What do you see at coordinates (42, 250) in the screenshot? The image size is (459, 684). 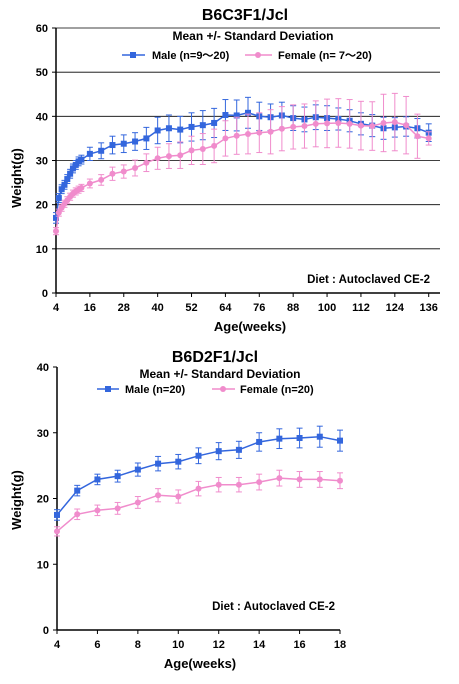 I see `chart1-y-tick-label: 10` at bounding box center [42, 250].